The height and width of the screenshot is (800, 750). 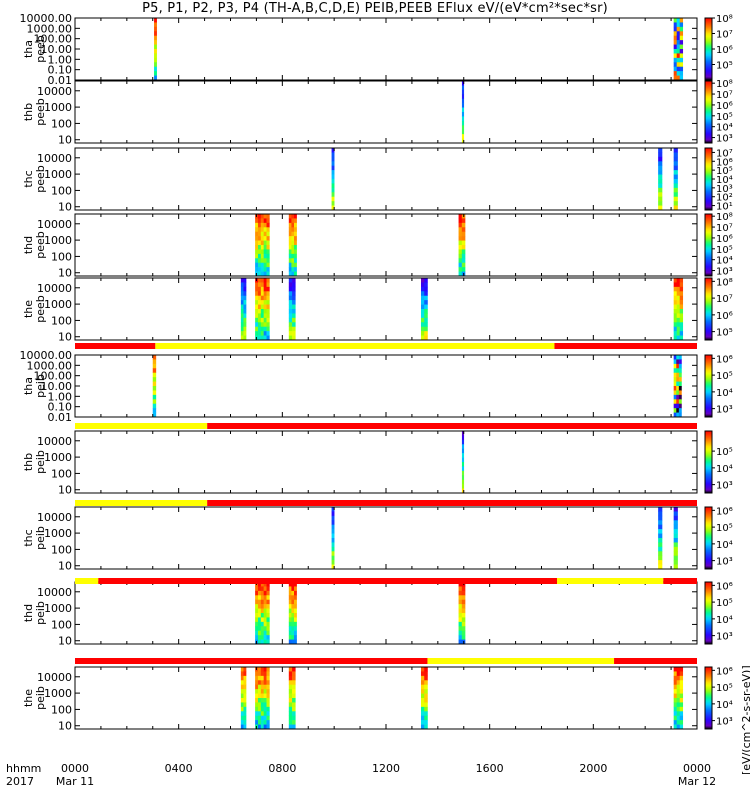 I want to click on panel-product-label: peib, so click(x=40, y=538).